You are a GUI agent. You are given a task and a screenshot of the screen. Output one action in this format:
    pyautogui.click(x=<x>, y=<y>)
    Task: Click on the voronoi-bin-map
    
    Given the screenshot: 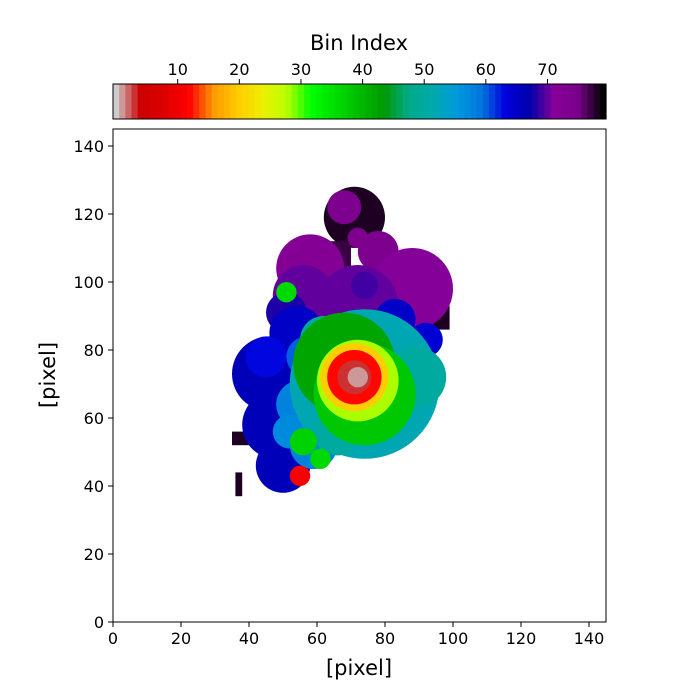 What is the action you would take?
    pyautogui.click(x=343, y=341)
    